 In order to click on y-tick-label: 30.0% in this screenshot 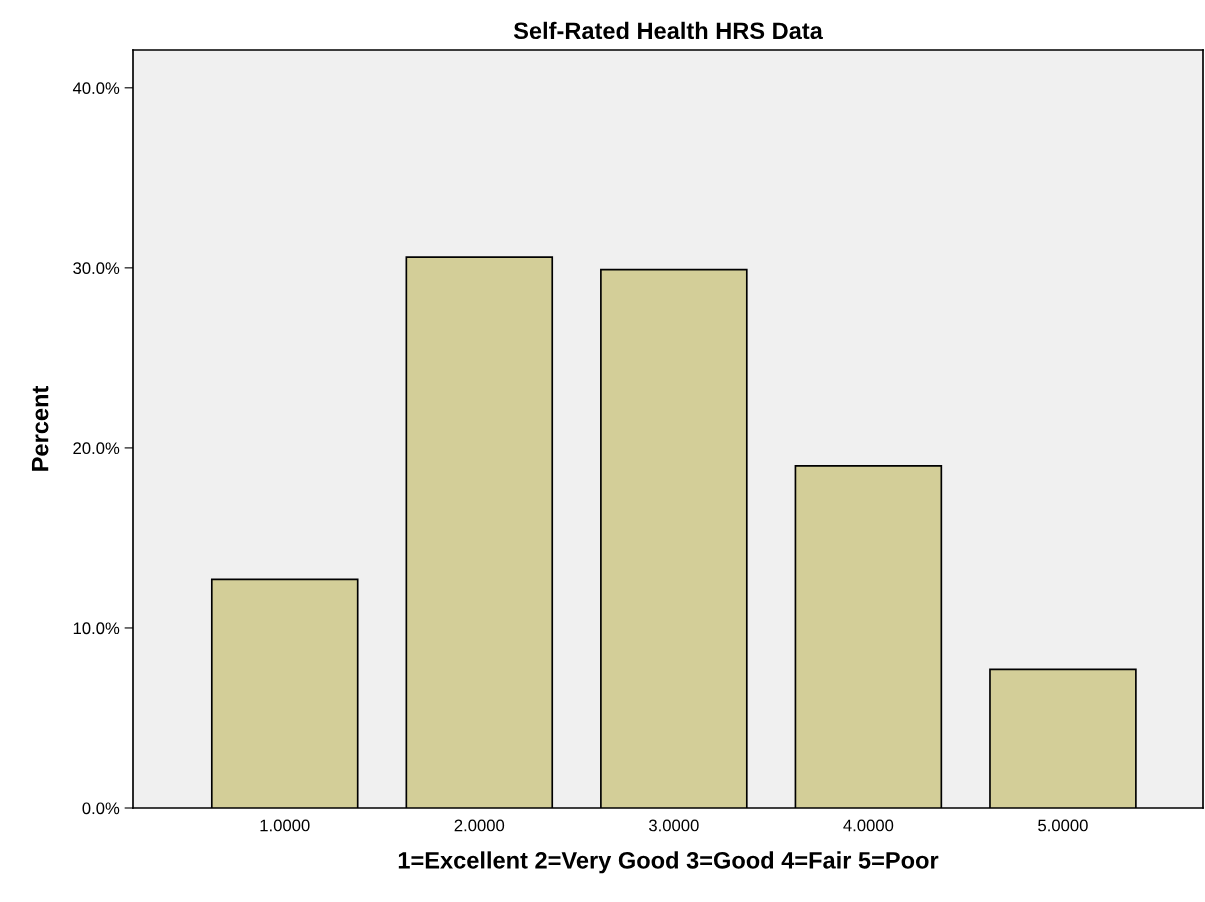, I will do `click(96, 268)`.